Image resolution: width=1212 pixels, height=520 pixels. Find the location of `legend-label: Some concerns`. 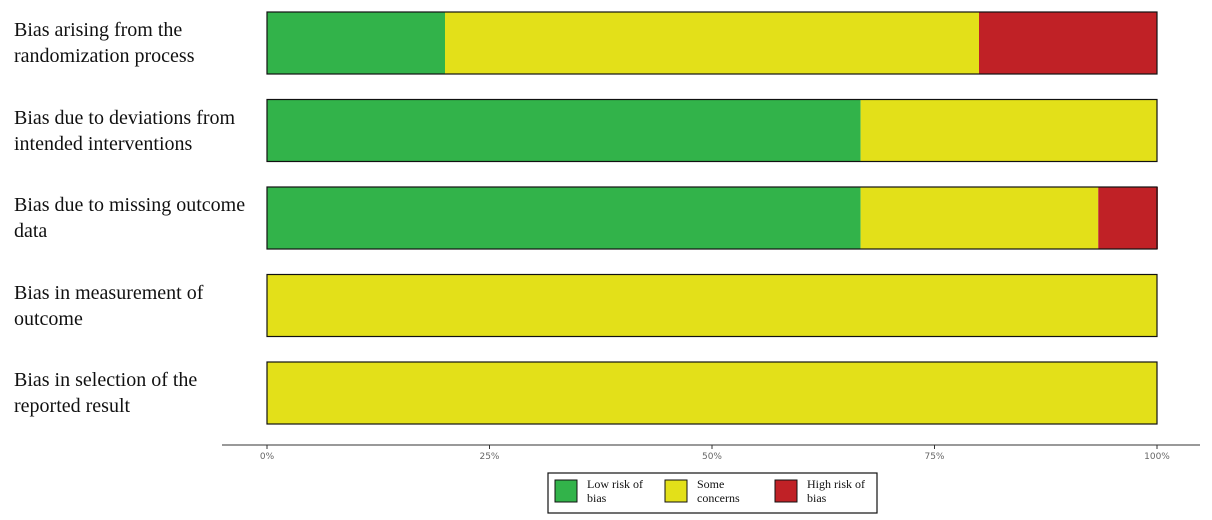

legend-label: Some concerns is located at coordinates (718, 491).